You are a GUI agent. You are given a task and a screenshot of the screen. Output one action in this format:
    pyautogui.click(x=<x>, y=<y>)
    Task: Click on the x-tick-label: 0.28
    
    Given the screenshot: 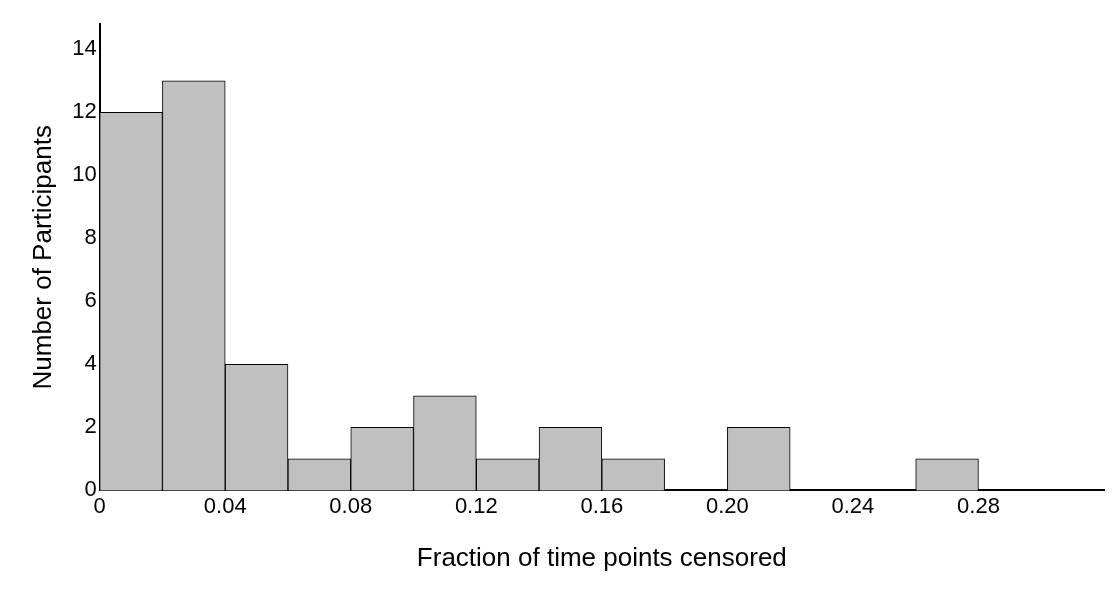 What is the action you would take?
    pyautogui.click(x=978, y=505)
    